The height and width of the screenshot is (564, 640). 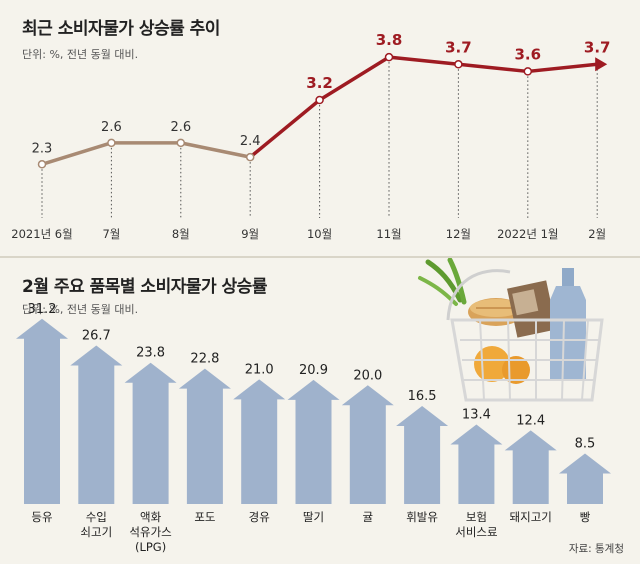 I want to click on bar-chart-subtitle: 단위: %, 전년 동월 대비., so click(x=80, y=309).